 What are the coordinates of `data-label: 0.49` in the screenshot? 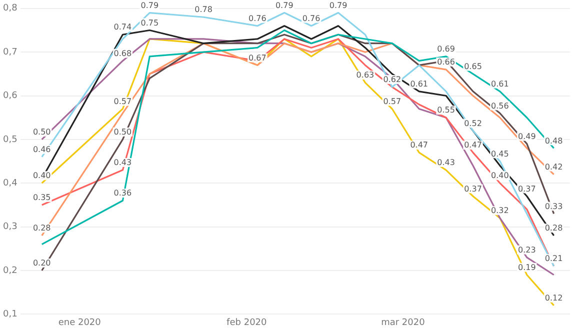 It's located at (527, 136).